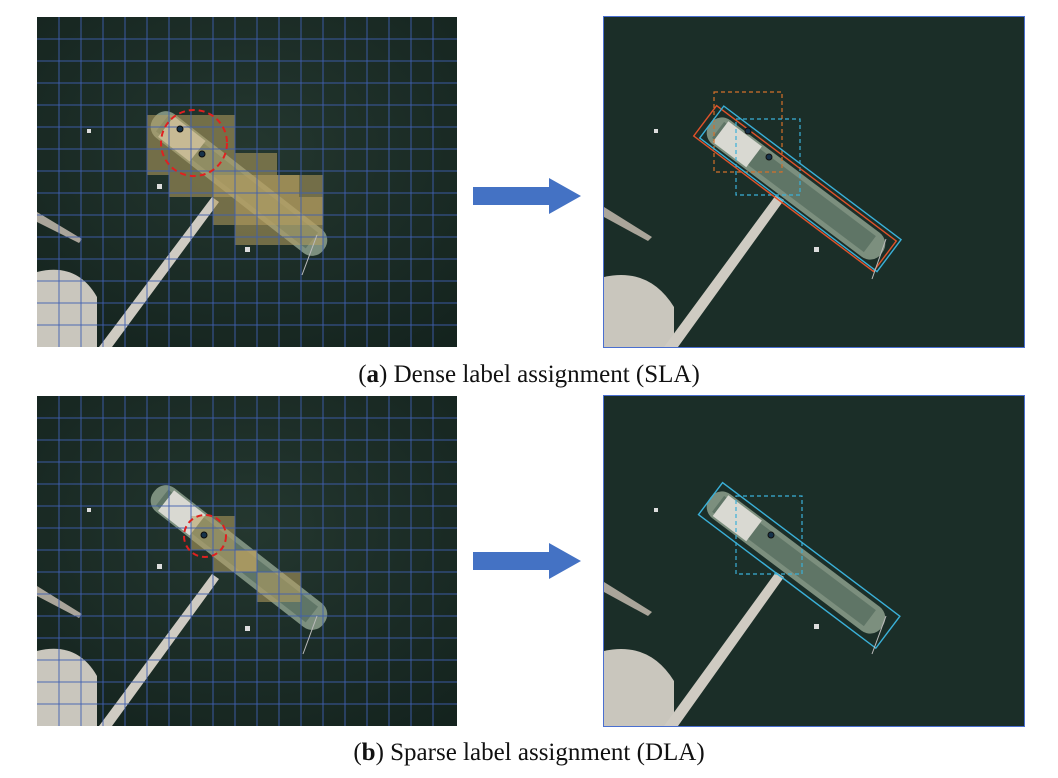 This screenshot has width=1058, height=778. Describe the element at coordinates (373, 374) in the screenshot. I see `caption-a-letter: a` at that location.